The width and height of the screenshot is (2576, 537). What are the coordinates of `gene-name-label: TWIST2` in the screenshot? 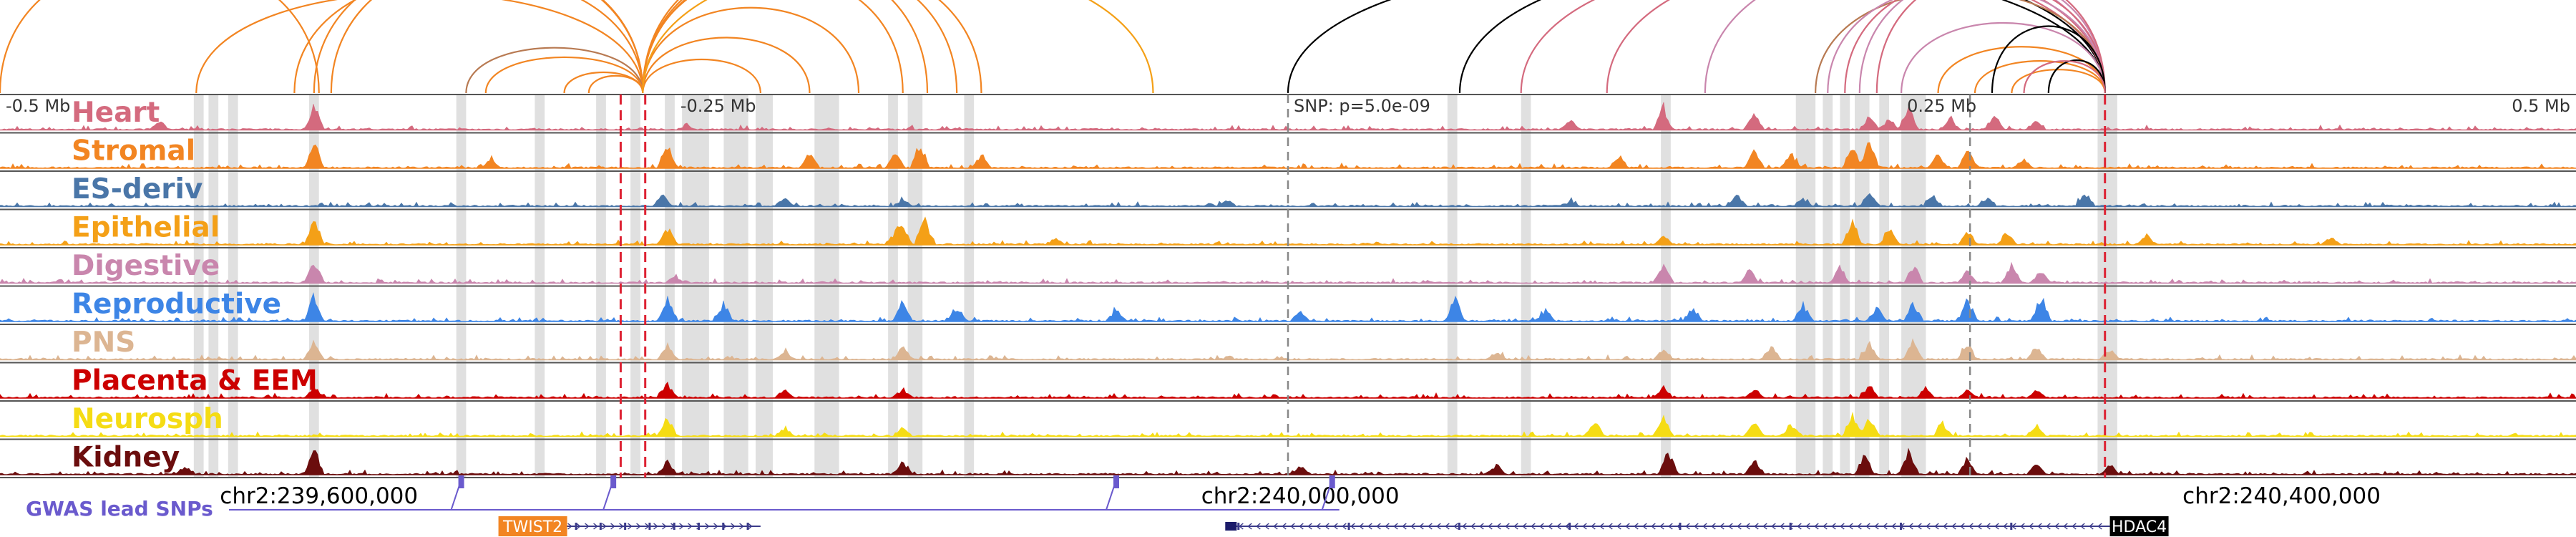 It's located at (532, 527).